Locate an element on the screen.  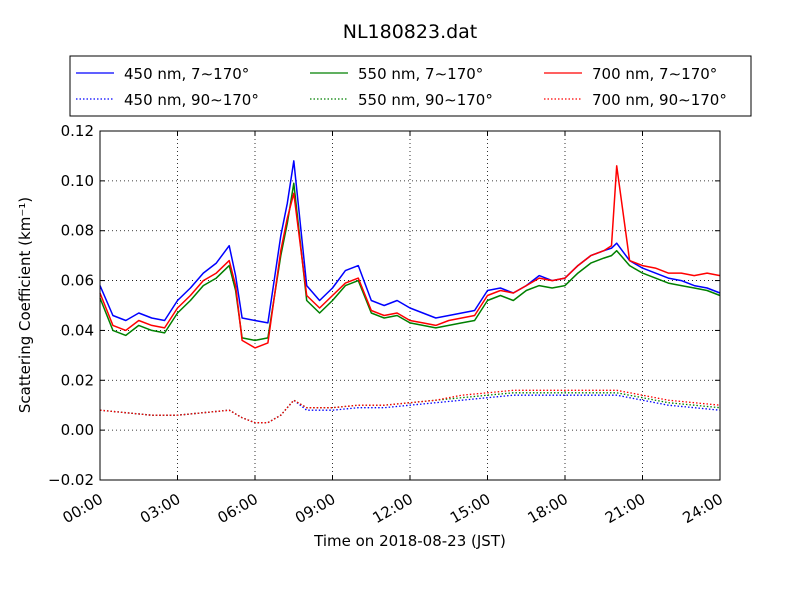
legend-label-2: 700 nm, 7∼170° is located at coordinates (654, 74).